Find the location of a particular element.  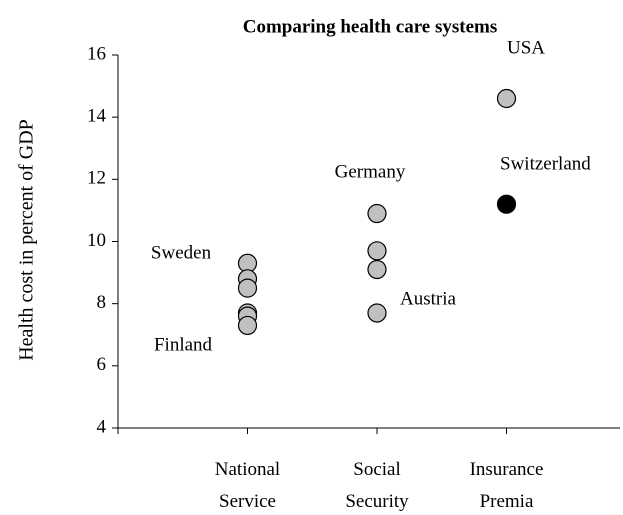

x-tick-label: National Service is located at coordinates (247, 485).